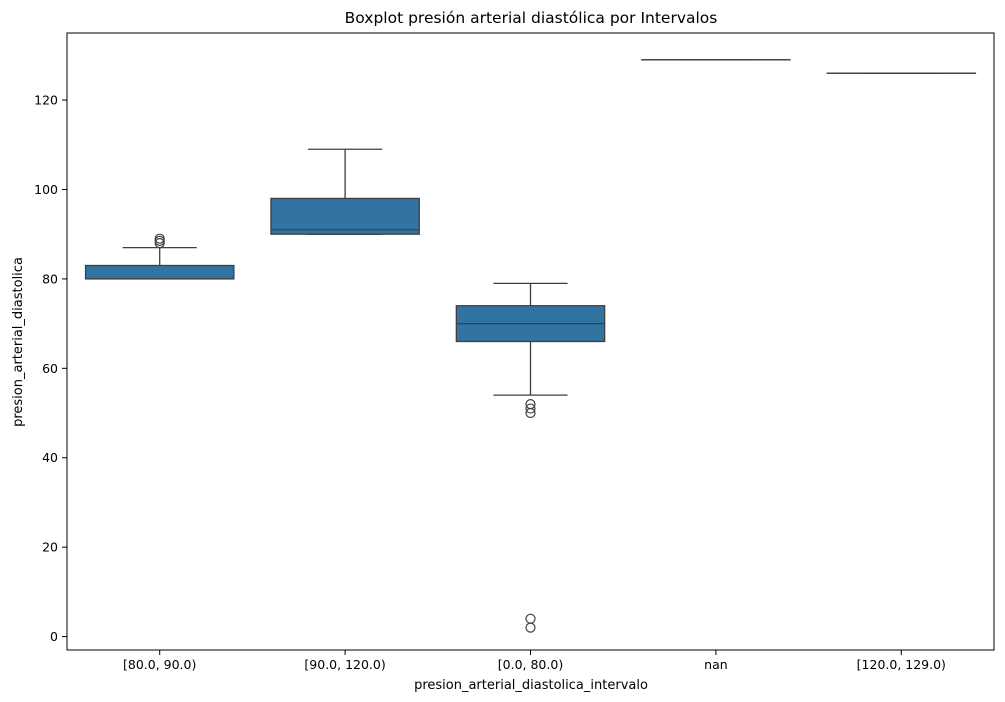  I want to click on y-tick-label: 60, so click(50, 368).